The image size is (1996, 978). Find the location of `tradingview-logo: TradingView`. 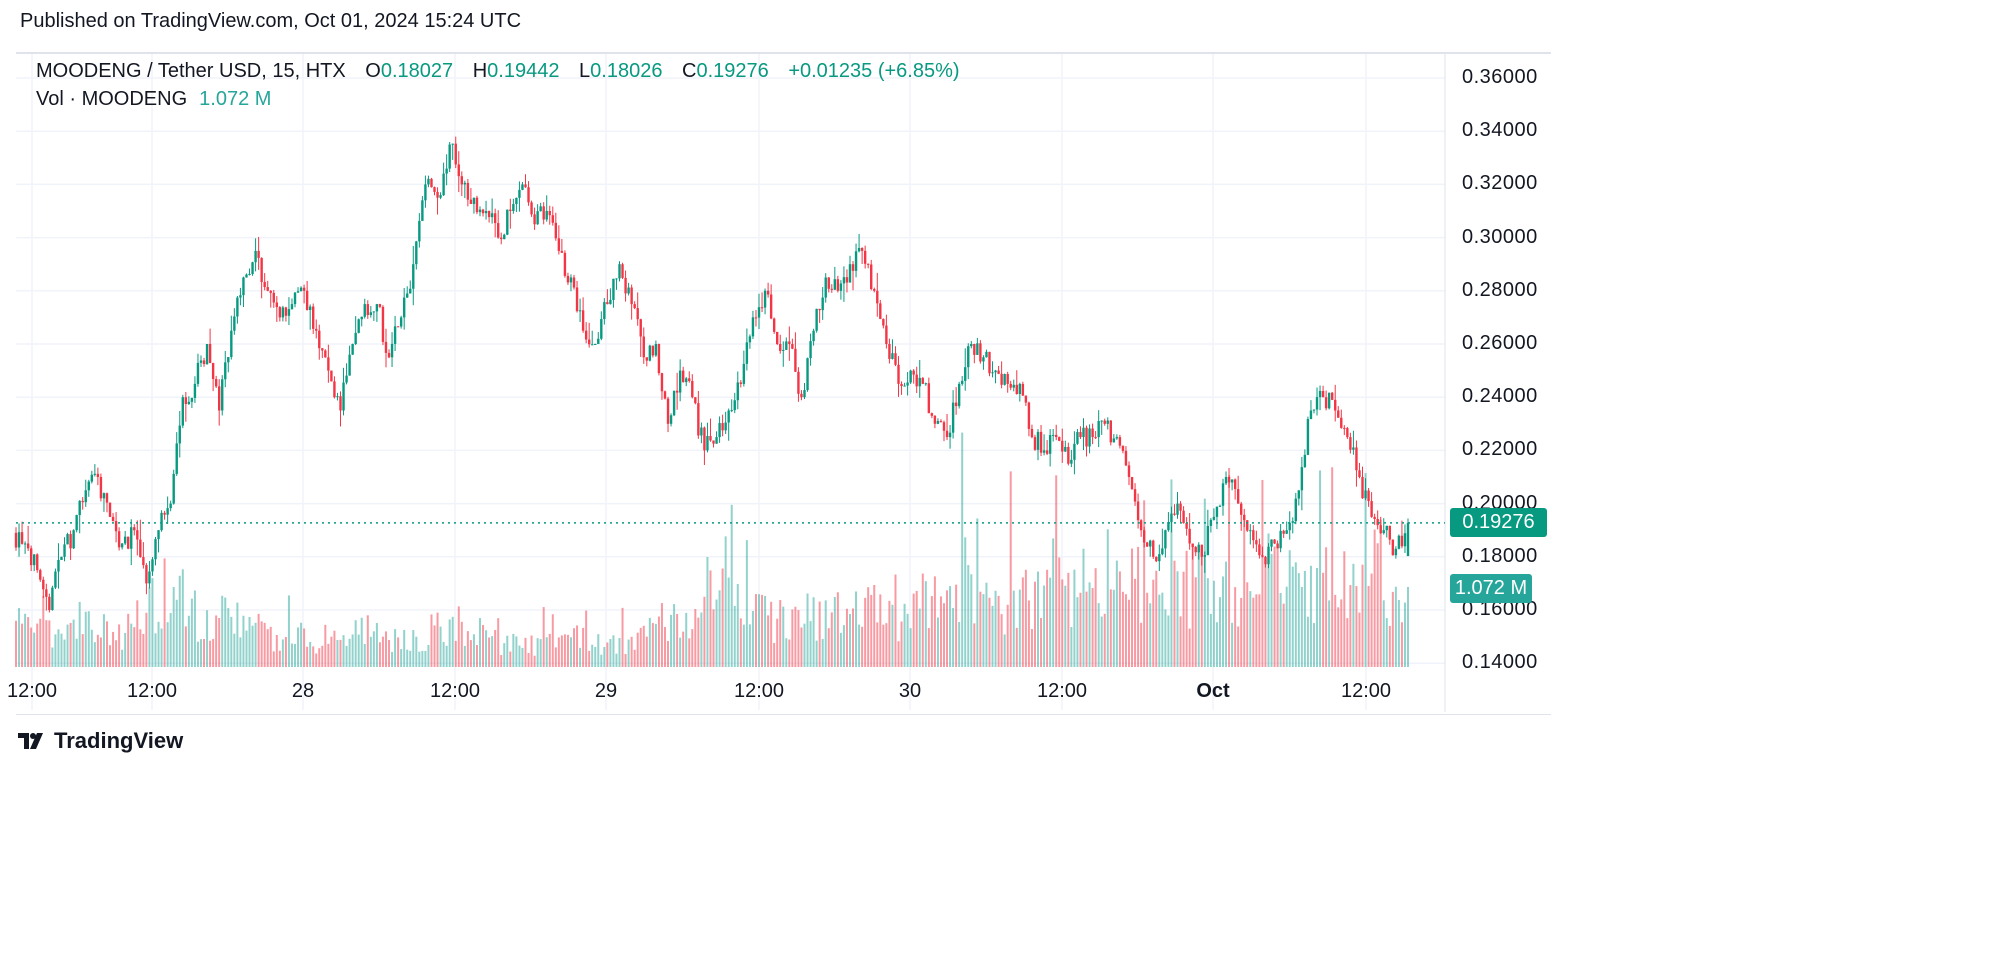

tradingview-logo: TradingView is located at coordinates (100, 741).